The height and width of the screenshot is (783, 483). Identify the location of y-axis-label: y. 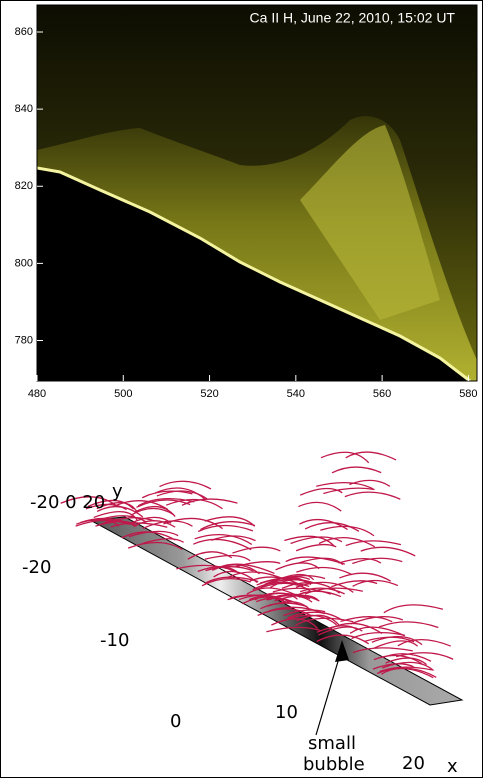
(117, 491).